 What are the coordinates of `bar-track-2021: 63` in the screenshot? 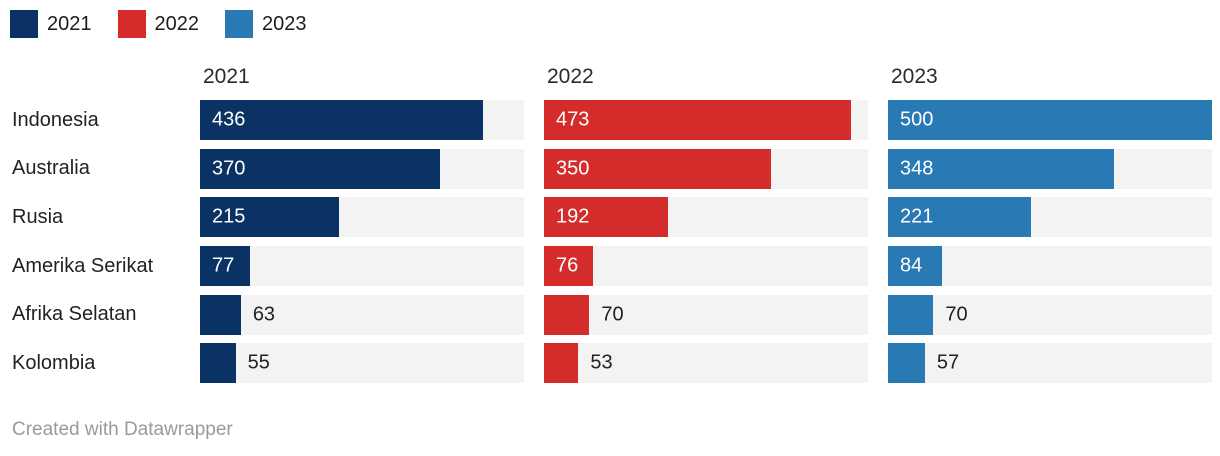 It's located at (362, 314).